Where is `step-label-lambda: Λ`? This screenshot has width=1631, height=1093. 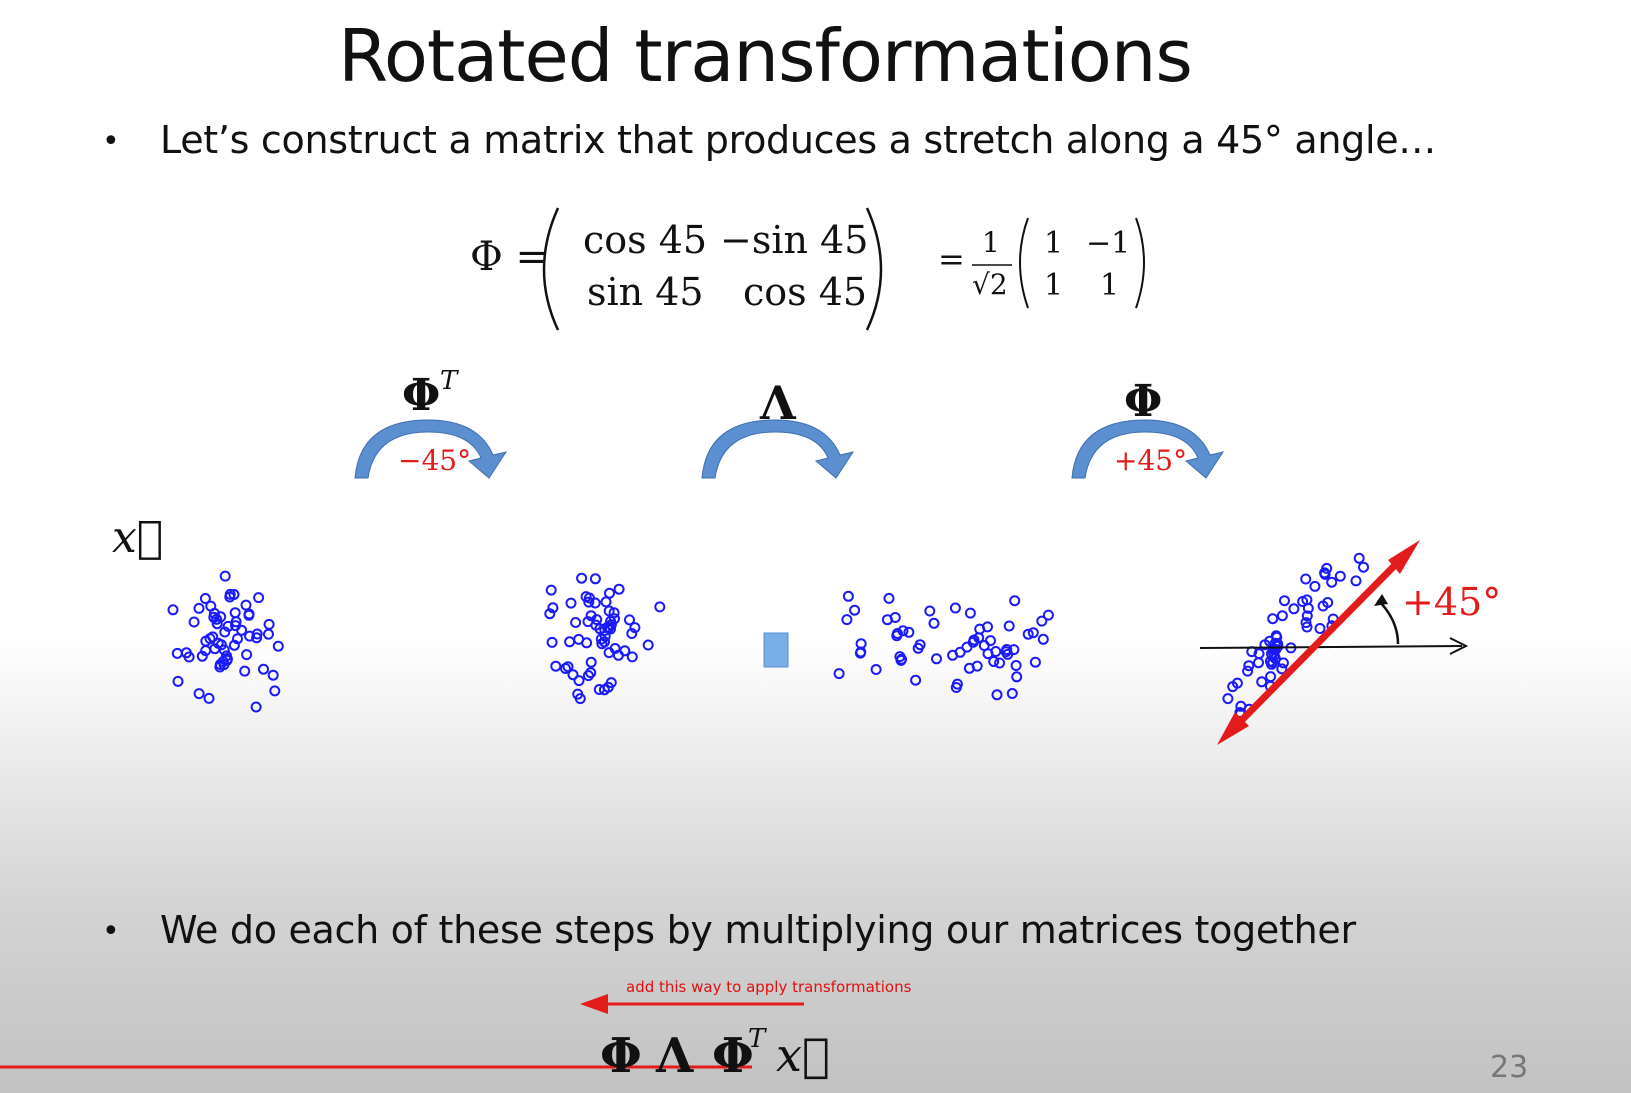 step-label-lambda: Λ is located at coordinates (778, 403).